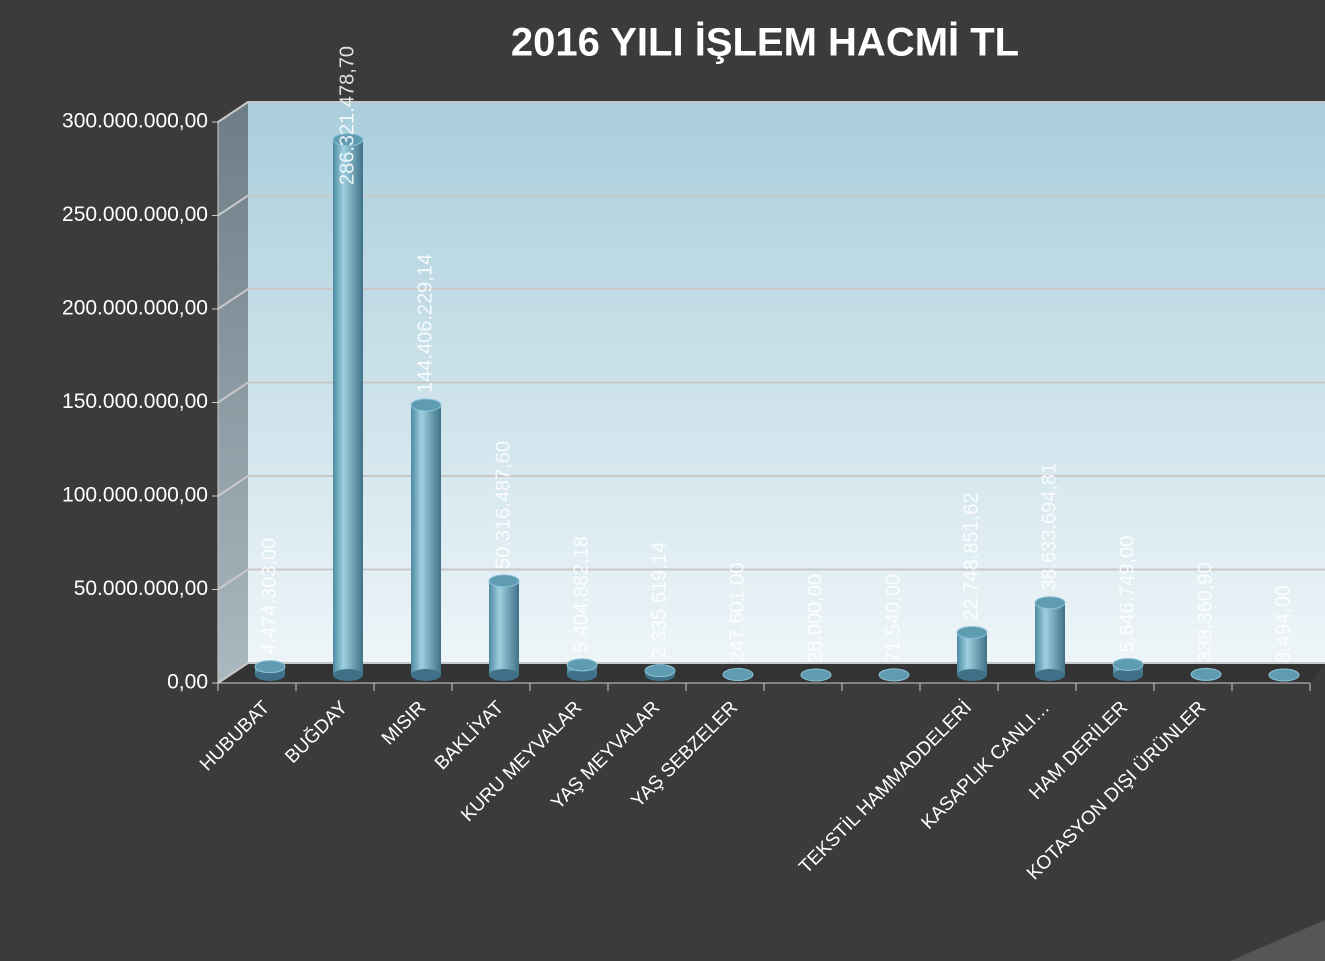 The height and width of the screenshot is (961, 1325). Describe the element at coordinates (347, 115) in the screenshot. I see `value-label: 286.321.478,70` at that location.